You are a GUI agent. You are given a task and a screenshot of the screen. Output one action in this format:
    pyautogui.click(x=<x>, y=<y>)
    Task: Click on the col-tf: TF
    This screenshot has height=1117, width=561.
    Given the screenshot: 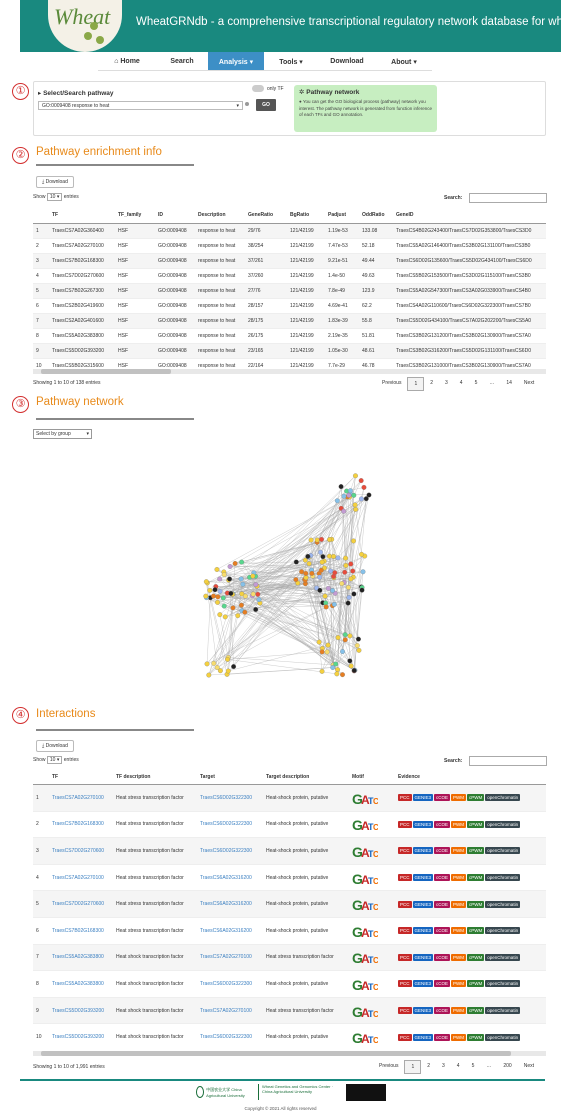 What is the action you would take?
    pyautogui.click(x=82, y=215)
    